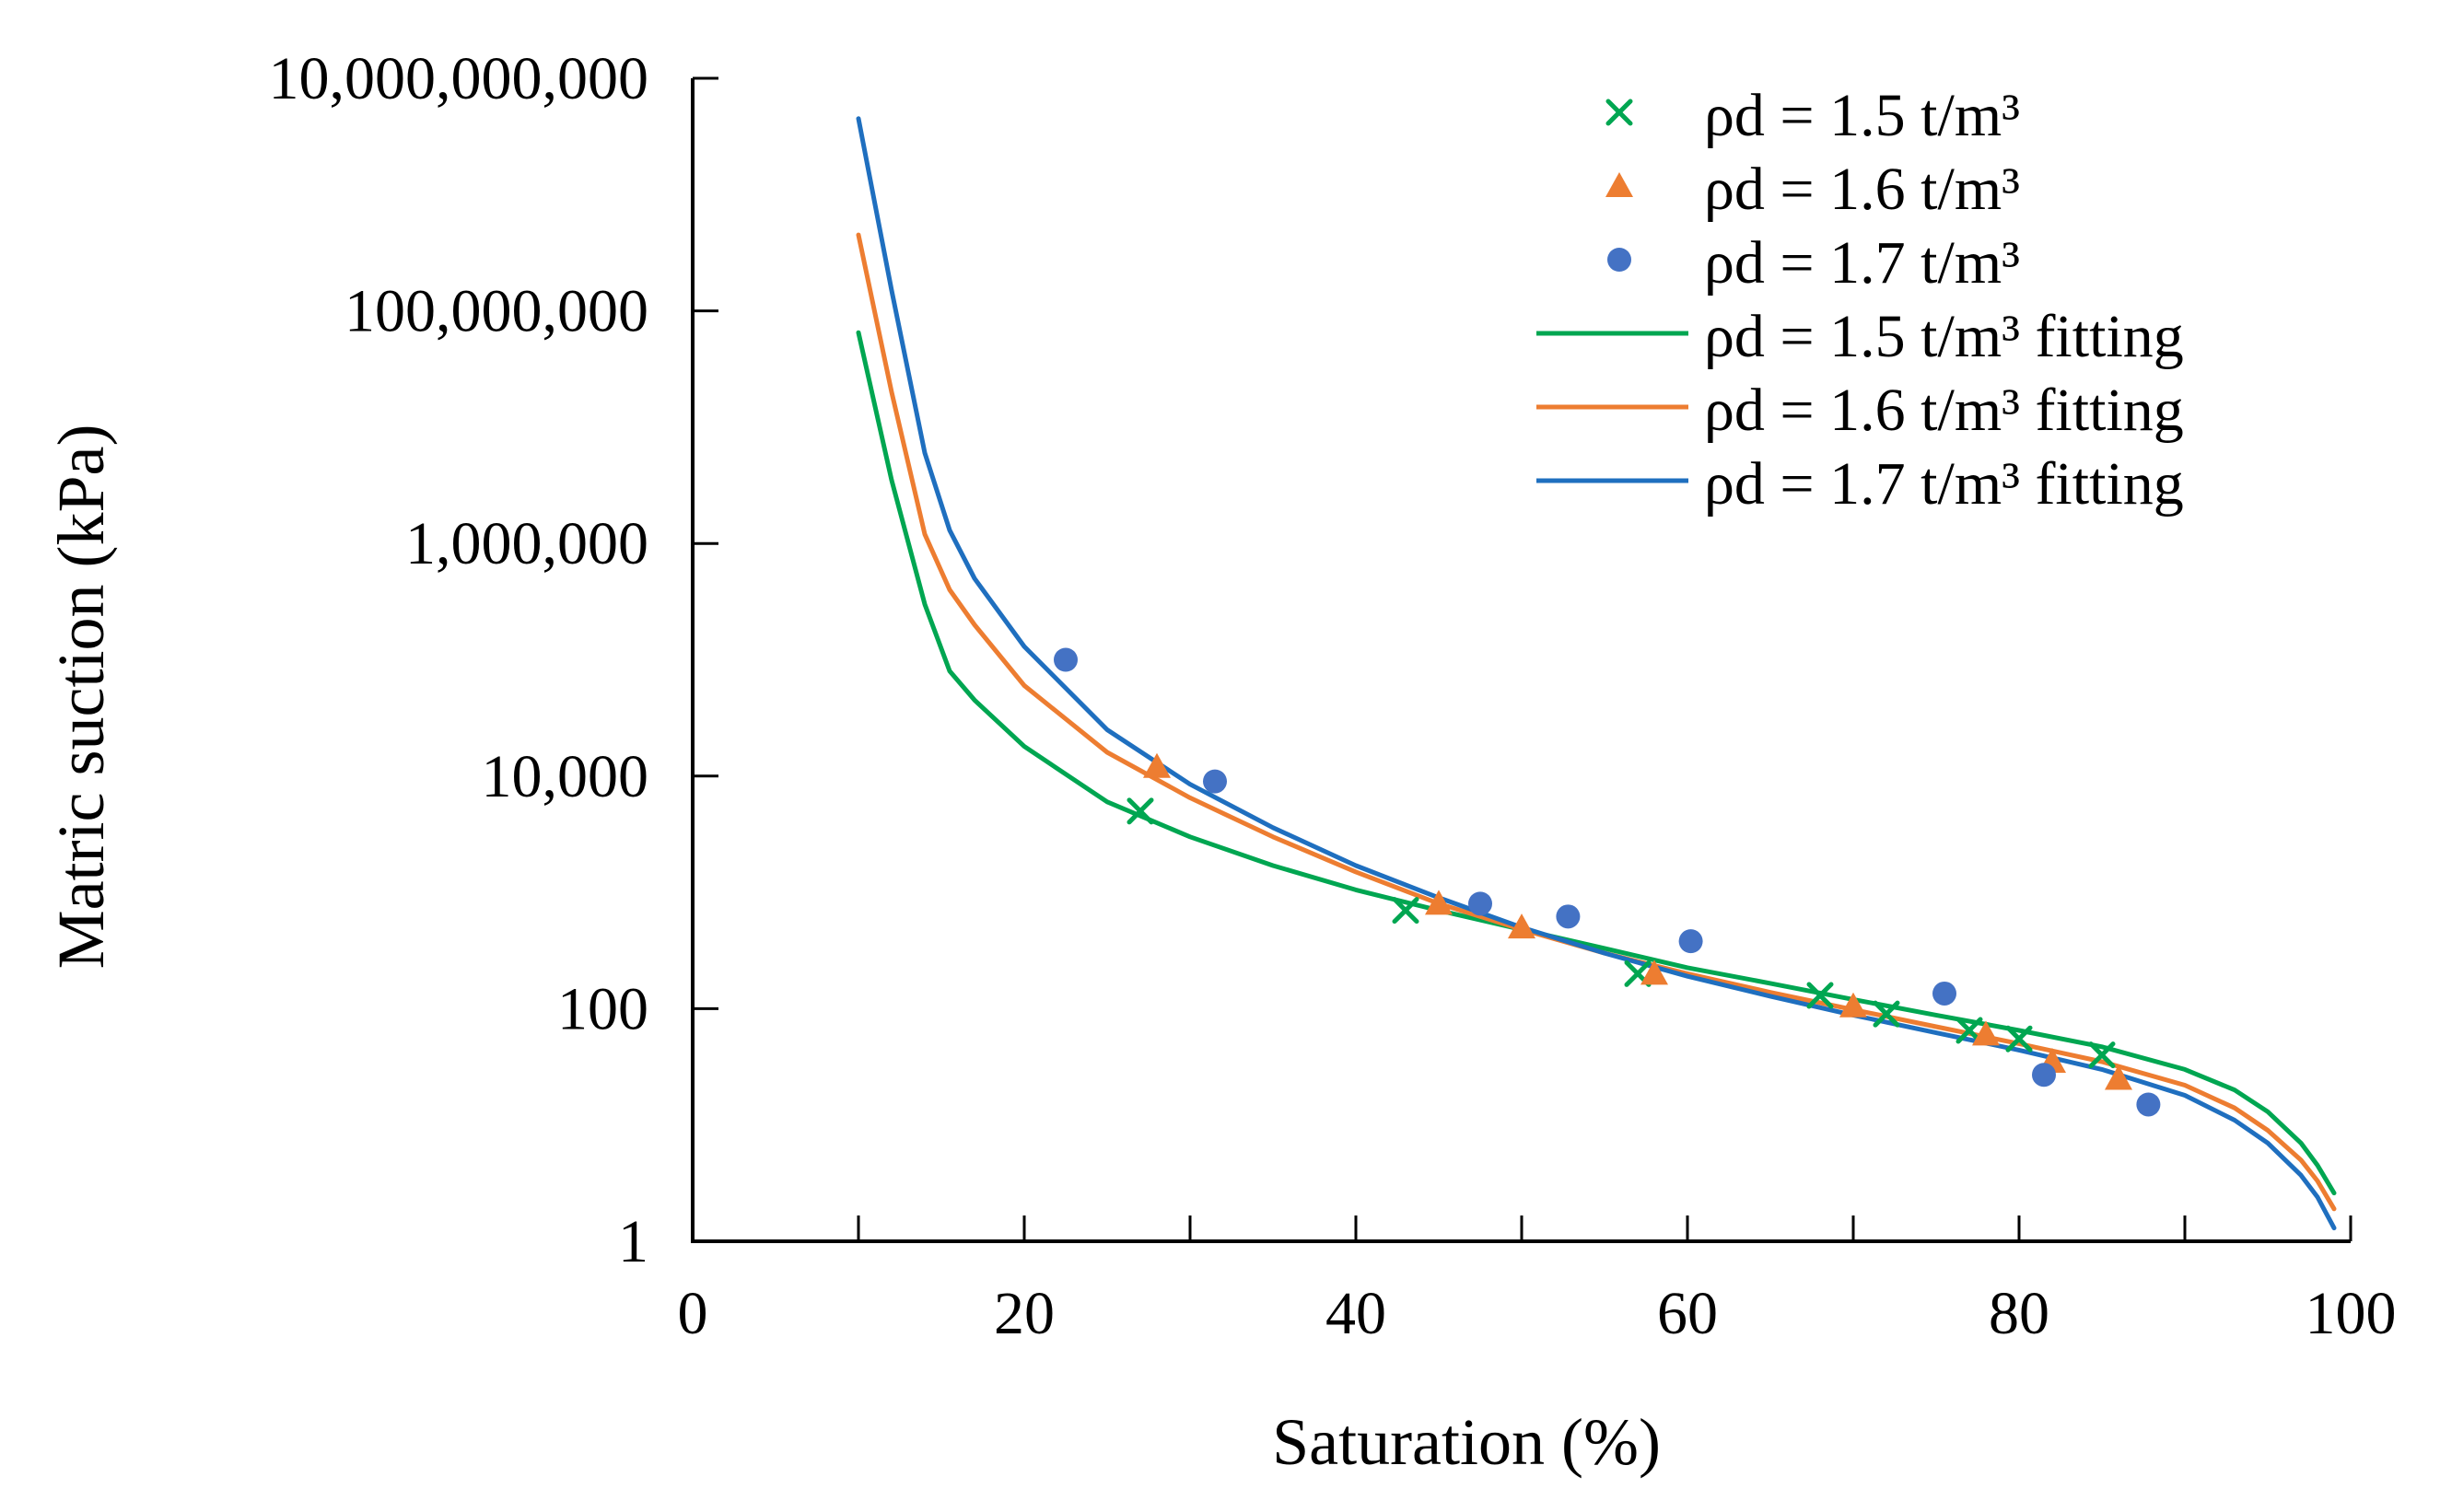 The image size is (2440, 1512). I want to click on legend-label: ρd = 1.6 t/m³, so click(1862, 189).